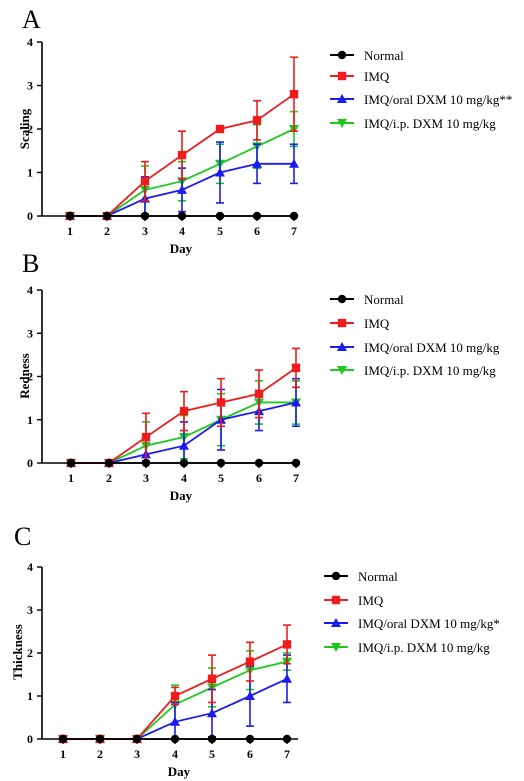 This screenshot has height=781, width=524. Describe the element at coordinates (438, 99) in the screenshot. I see `legend-label: IMQ/oral DXM 10 mg/kg**` at that location.